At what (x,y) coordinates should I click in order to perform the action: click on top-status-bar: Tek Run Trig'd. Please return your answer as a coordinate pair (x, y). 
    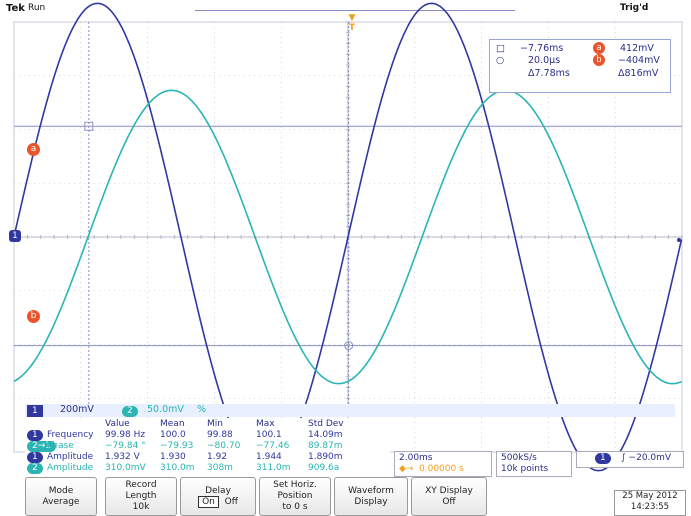
    Looking at the image, I should click on (345, 12).